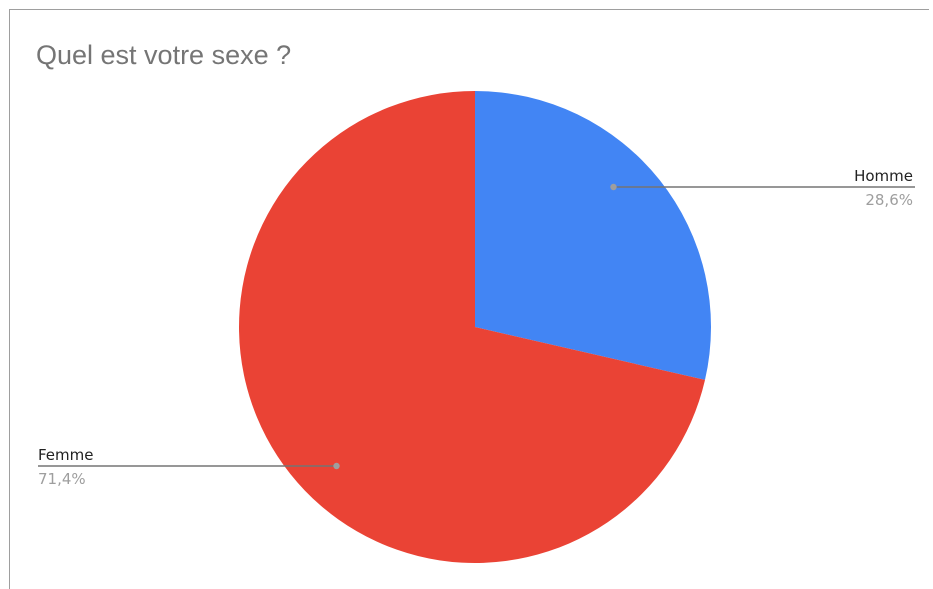 The height and width of the screenshot is (589, 933). I want to click on slice-label-homme: Homme, so click(883, 176).